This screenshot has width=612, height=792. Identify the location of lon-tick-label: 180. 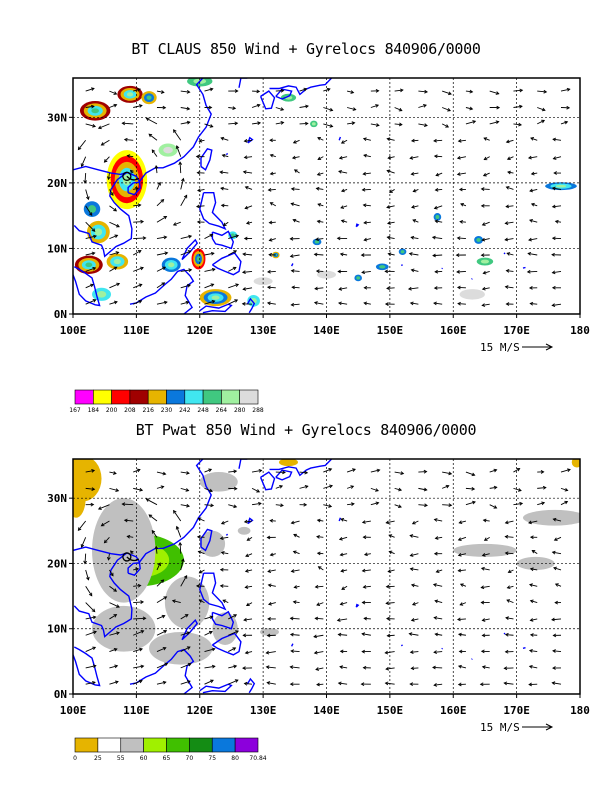
(580, 330).